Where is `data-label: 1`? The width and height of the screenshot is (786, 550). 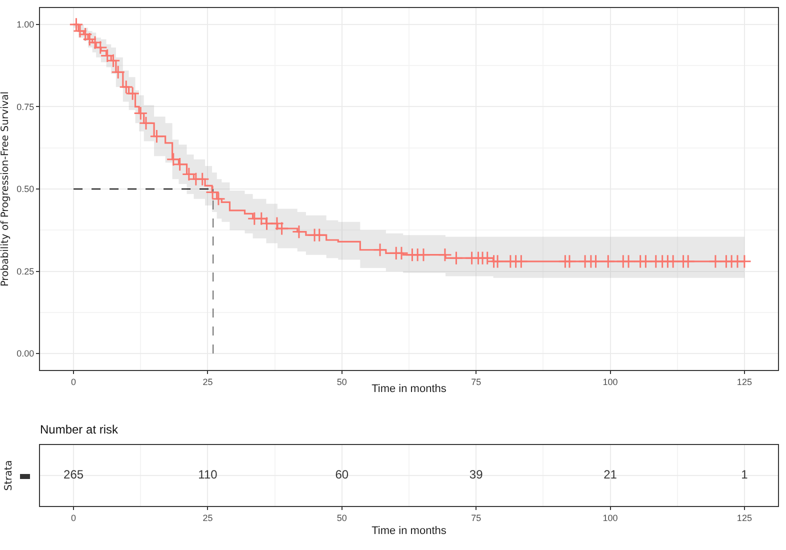 data-label: 1 is located at coordinates (744, 475).